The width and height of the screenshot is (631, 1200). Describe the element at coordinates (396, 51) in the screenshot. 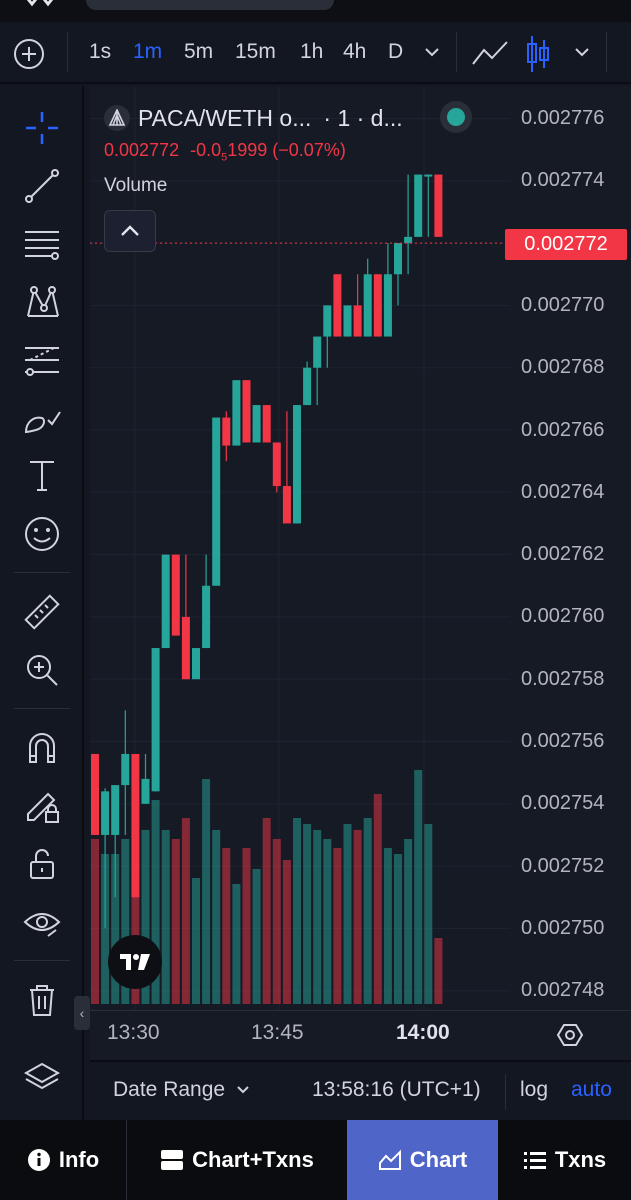

I see `interval-d: D` at that location.